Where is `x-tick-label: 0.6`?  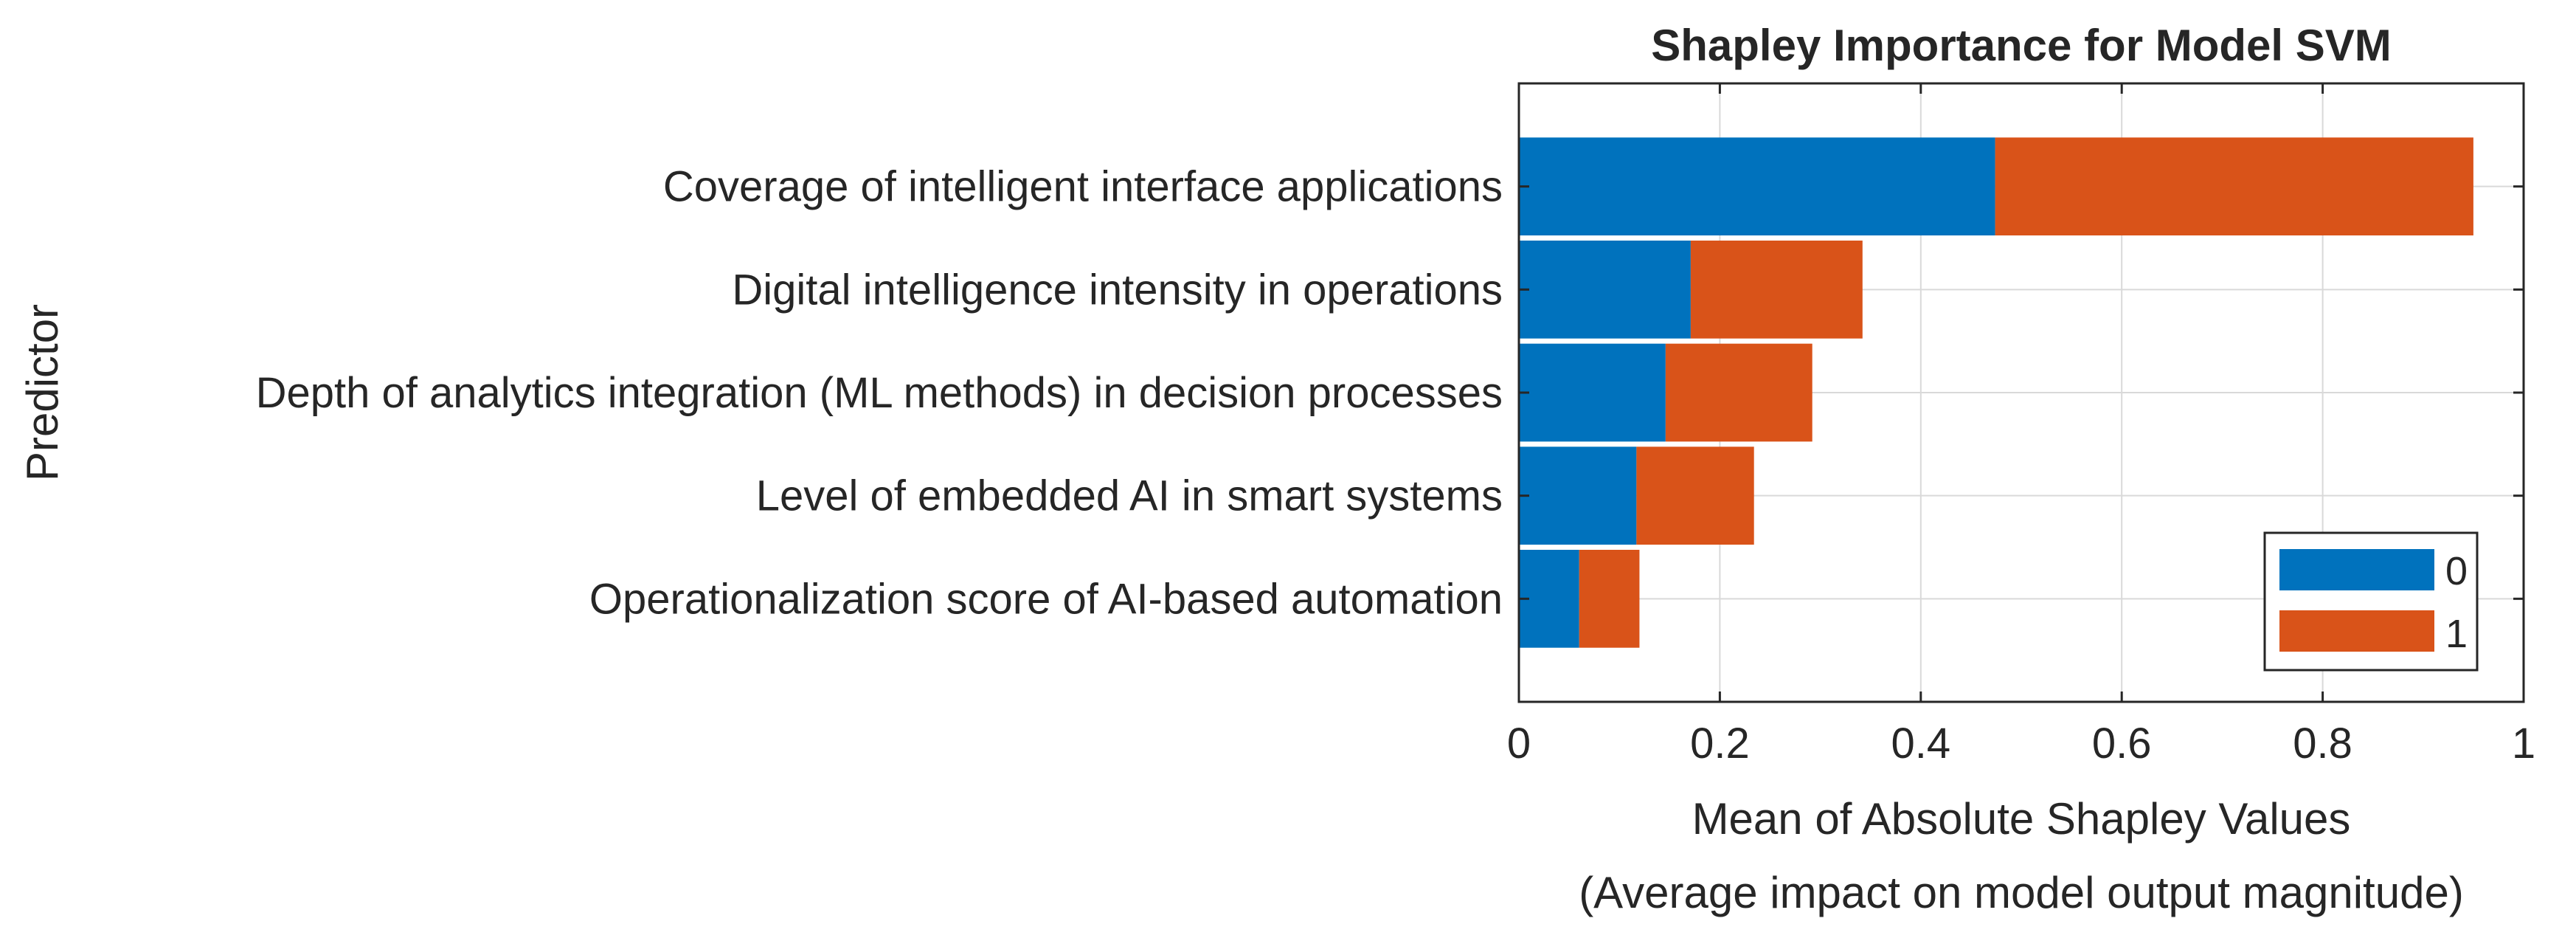
x-tick-label: 0.6 is located at coordinates (2122, 744).